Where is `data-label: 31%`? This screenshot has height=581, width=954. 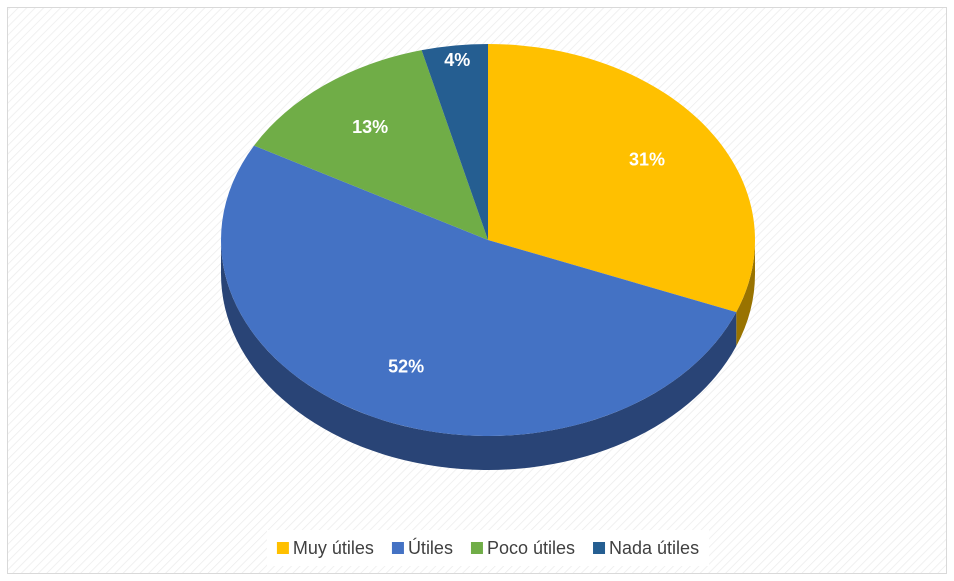 data-label: 31% is located at coordinates (647, 159).